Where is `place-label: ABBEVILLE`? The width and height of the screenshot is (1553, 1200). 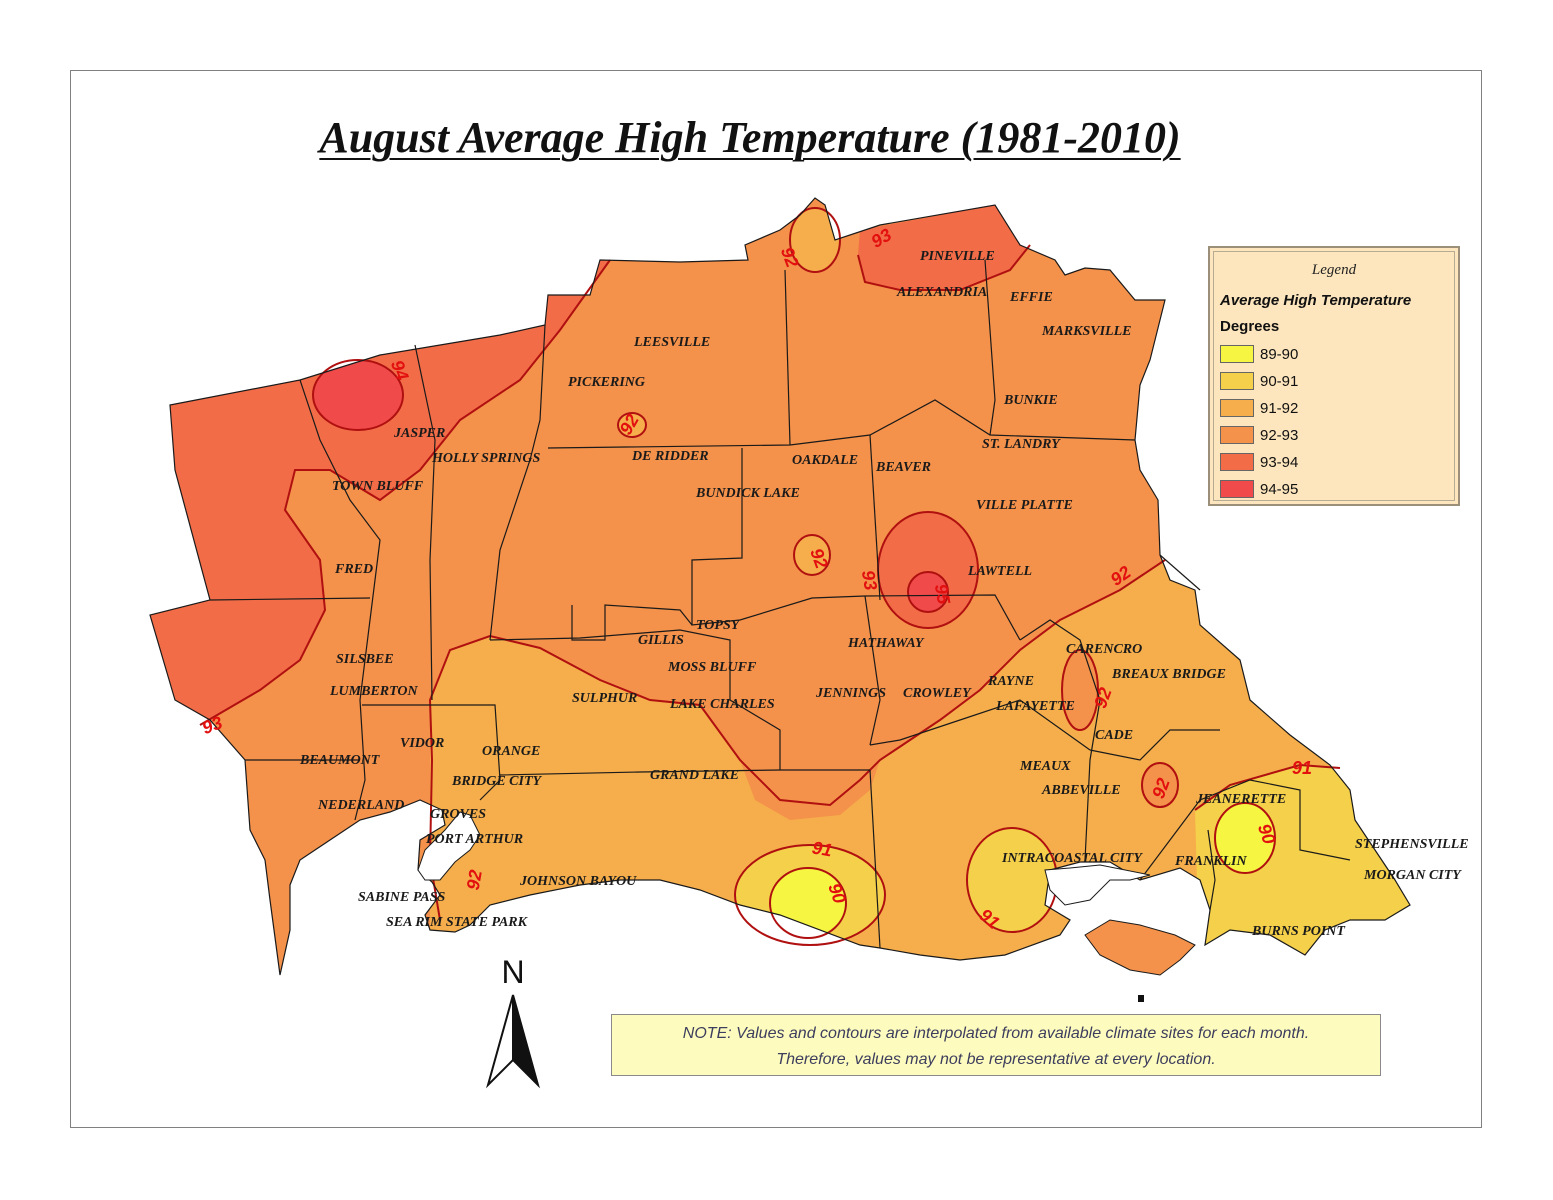 place-label: ABBEVILLE is located at coordinates (1081, 790).